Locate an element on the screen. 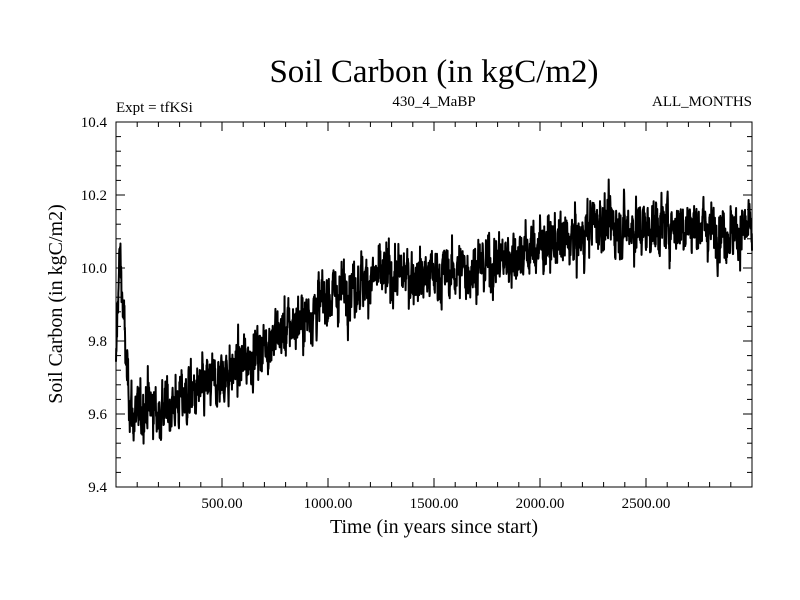  y-tick-labels: 9.4 9.6 9.8 10.0 10.2 10.4 is located at coordinates (94, 305).